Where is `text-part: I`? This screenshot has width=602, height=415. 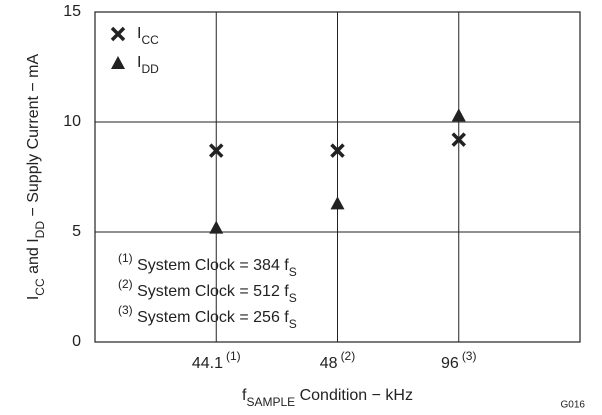 text-part: I is located at coordinates (33, 298).